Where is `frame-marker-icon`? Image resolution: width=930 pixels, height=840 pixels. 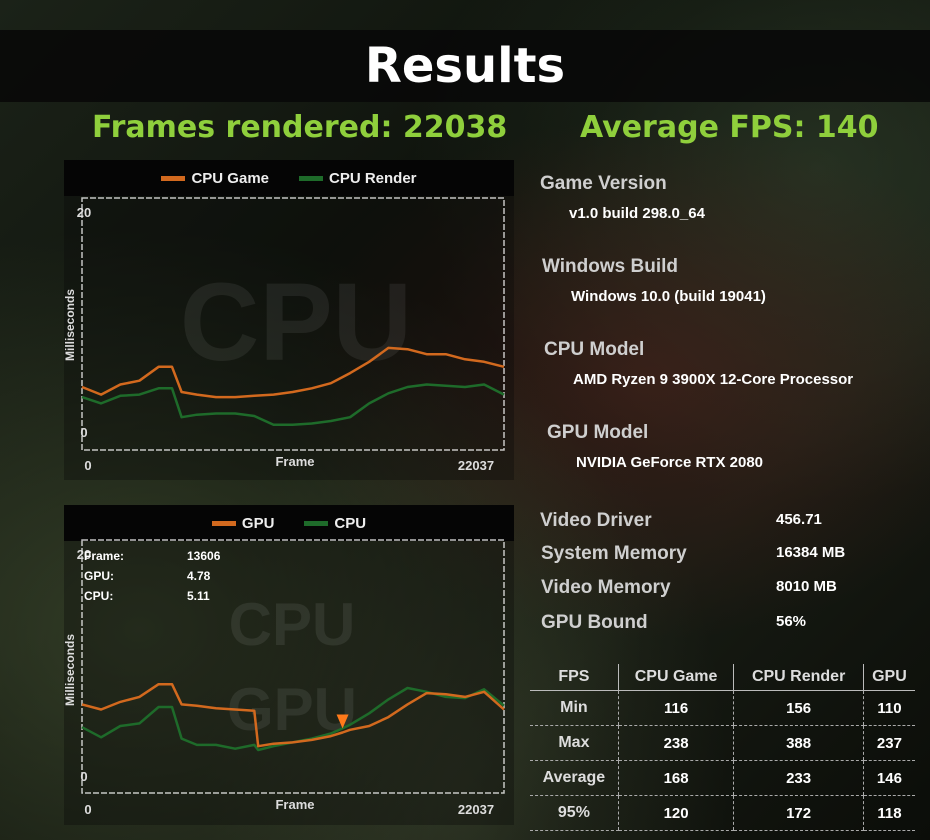 frame-marker-icon is located at coordinates (342, 721).